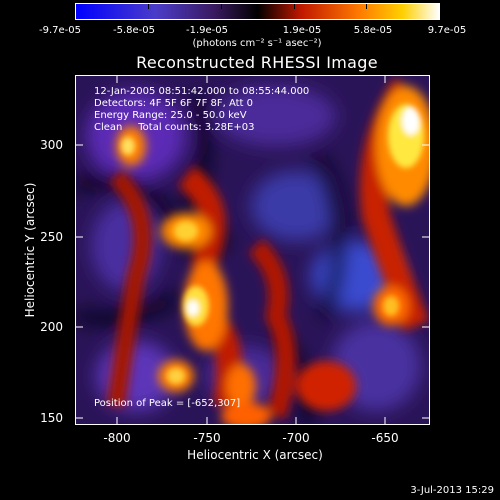 The image size is (500, 500). I want to click on info-energy-range: Energy Range: 25.0 - 50.0 keV, so click(170, 115).